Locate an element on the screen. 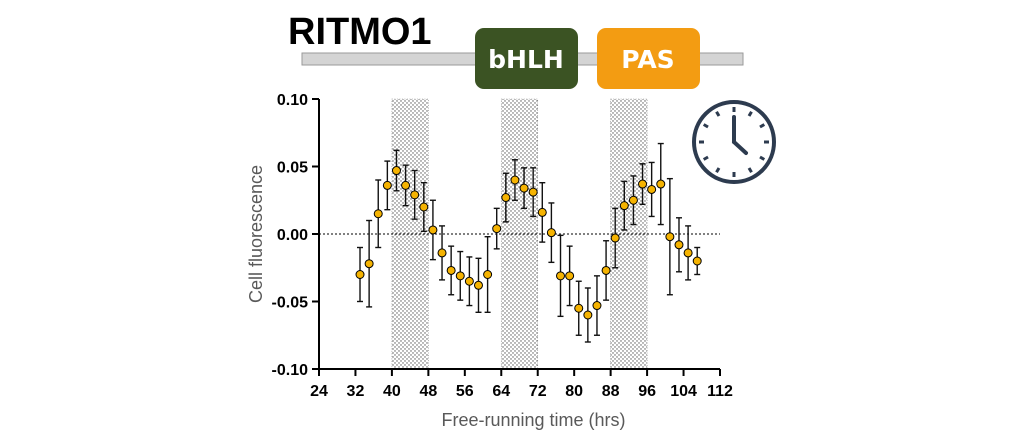  clock-face is located at coordinates (734, 142).